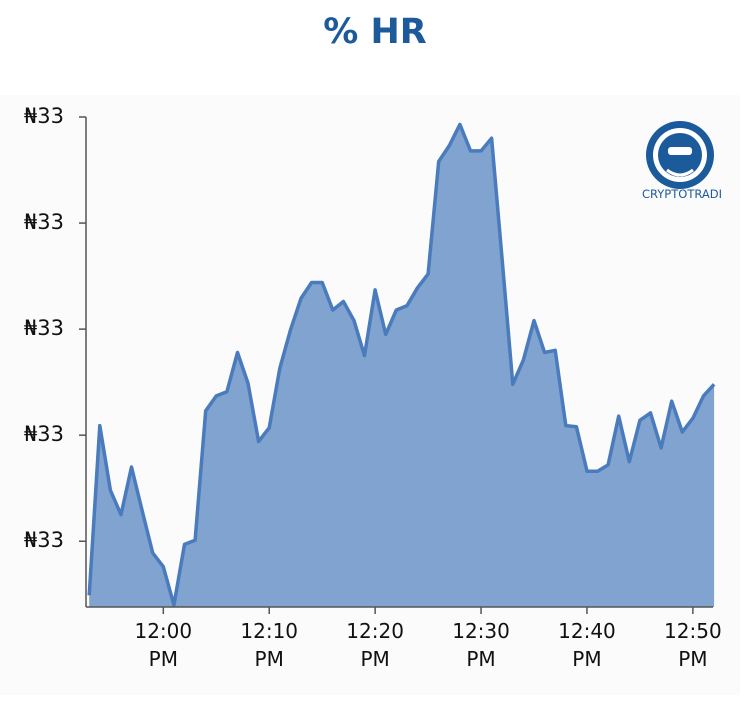 The height and width of the screenshot is (728, 750). Describe the element at coordinates (682, 194) in the screenshot. I see `logo-text: CRYPTOTRADI` at that location.